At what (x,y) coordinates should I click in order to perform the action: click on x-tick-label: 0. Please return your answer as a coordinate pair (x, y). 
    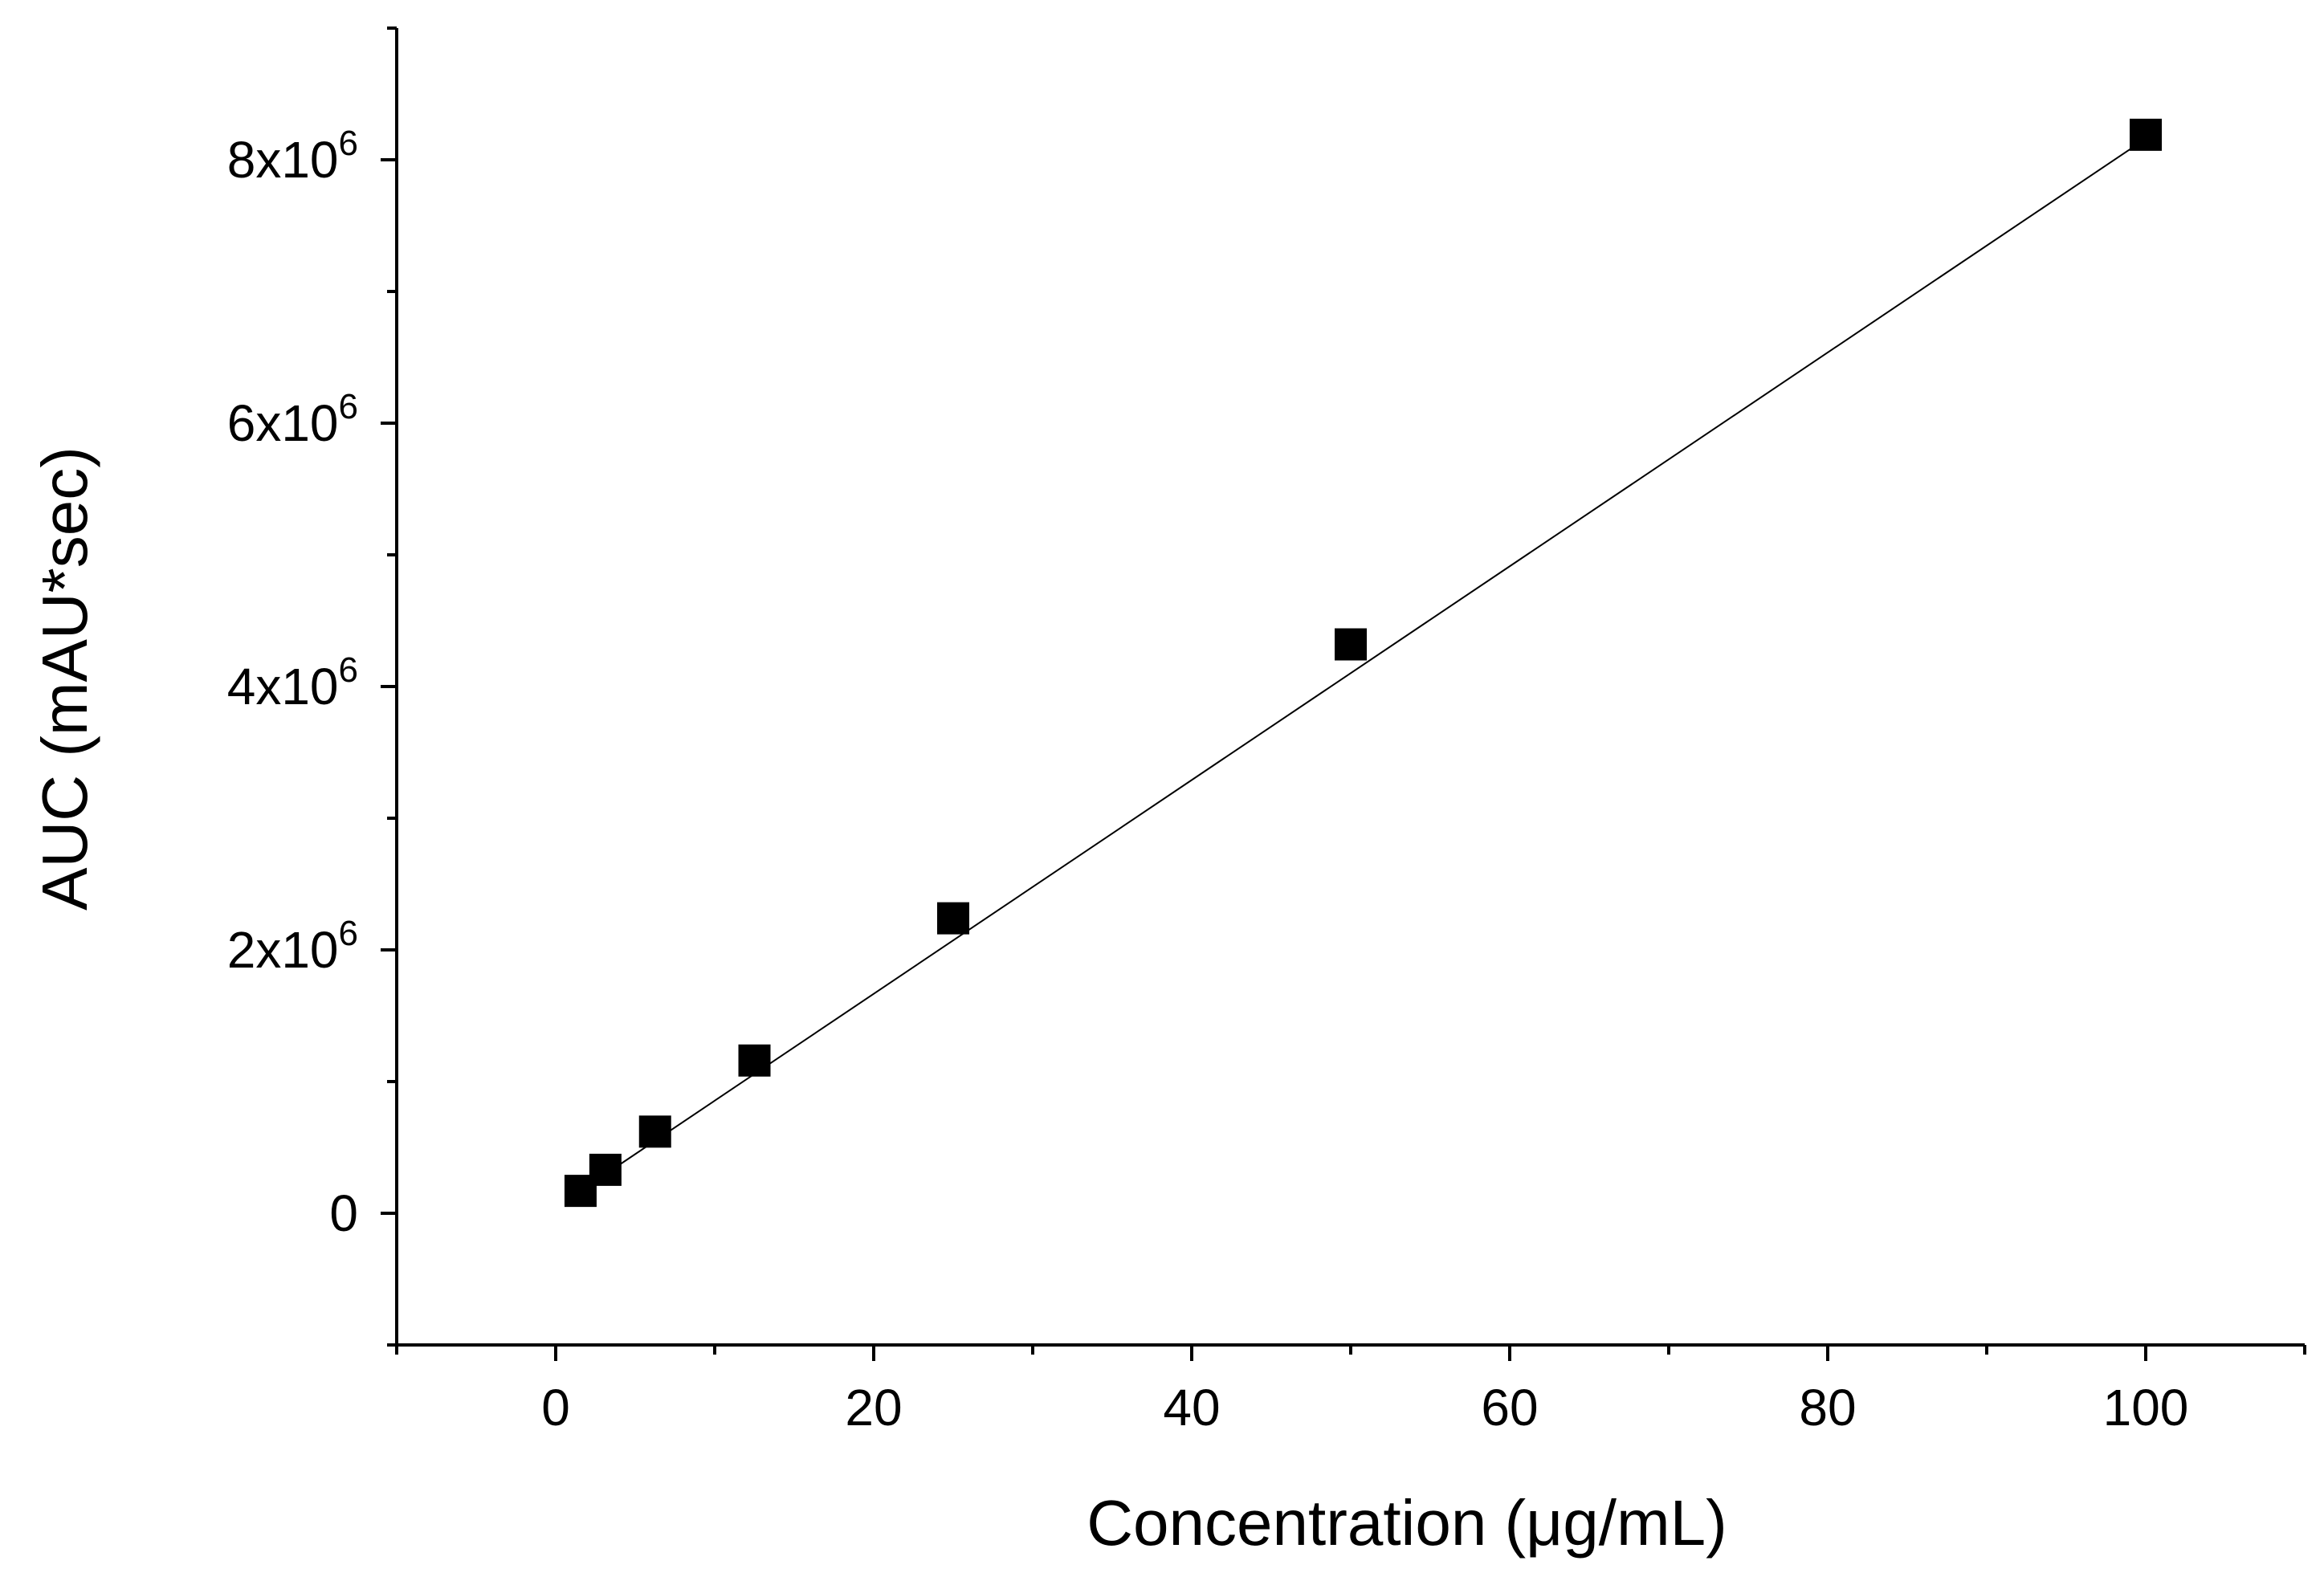
    Looking at the image, I should click on (556, 1407).